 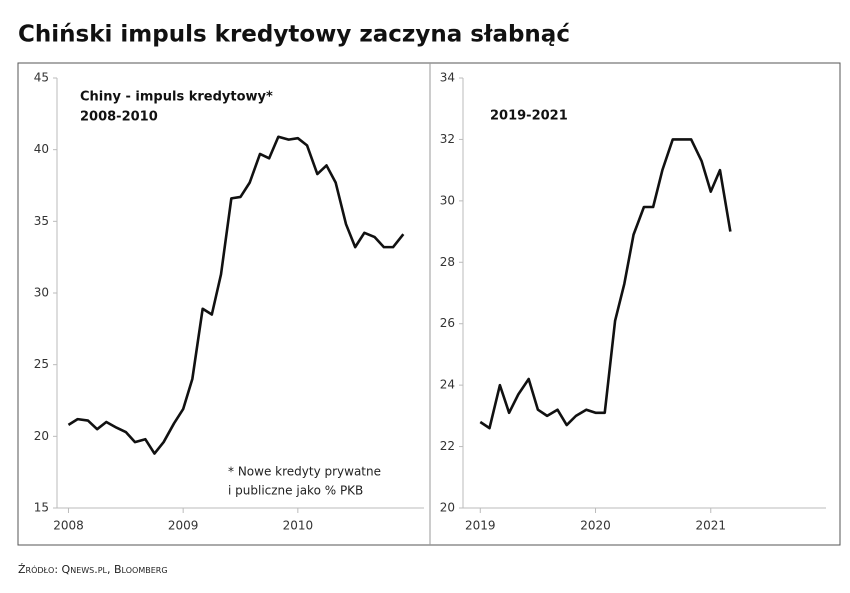 I want to click on y-tick-label: 40, so click(x=41, y=149).